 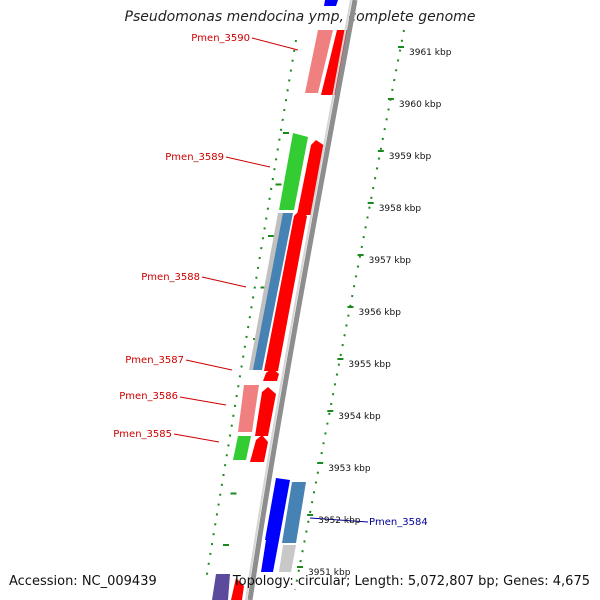 What do you see at coordinates (390, 261) in the screenshot?
I see `scale-tick-label: 3957 kbp` at bounding box center [390, 261].